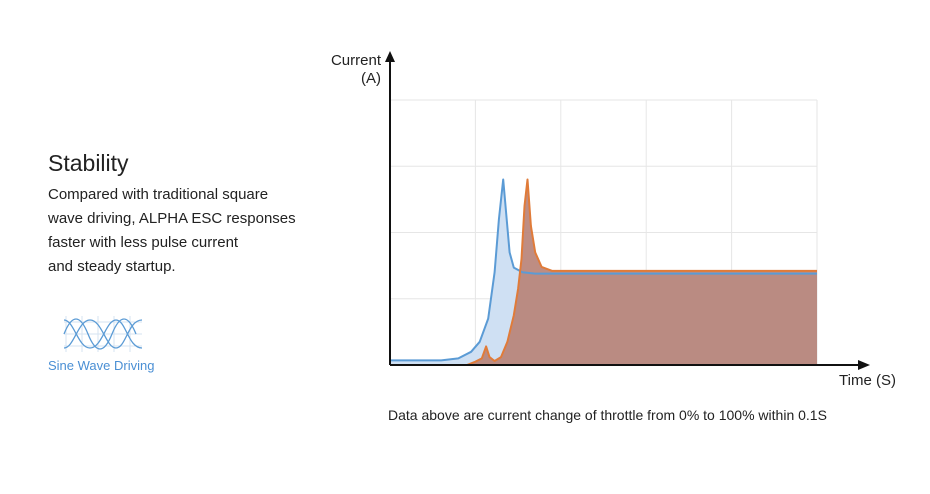 The width and height of the screenshot is (930, 494). Describe the element at coordinates (158, 194) in the screenshot. I see `feature-description-line: Compared with traditional square` at that location.